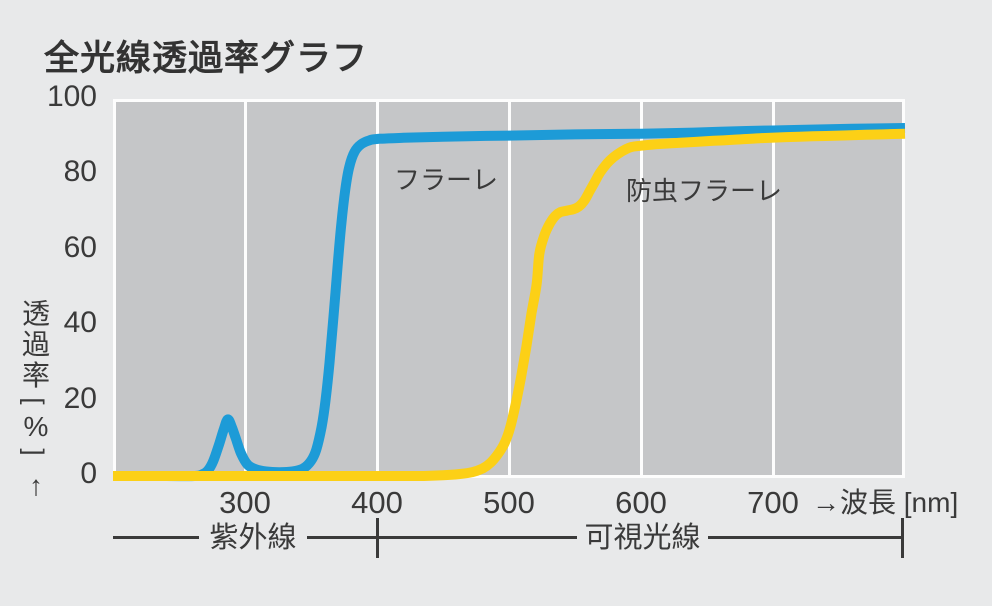  I want to click on y-tick-label-80: 80, so click(80, 172).